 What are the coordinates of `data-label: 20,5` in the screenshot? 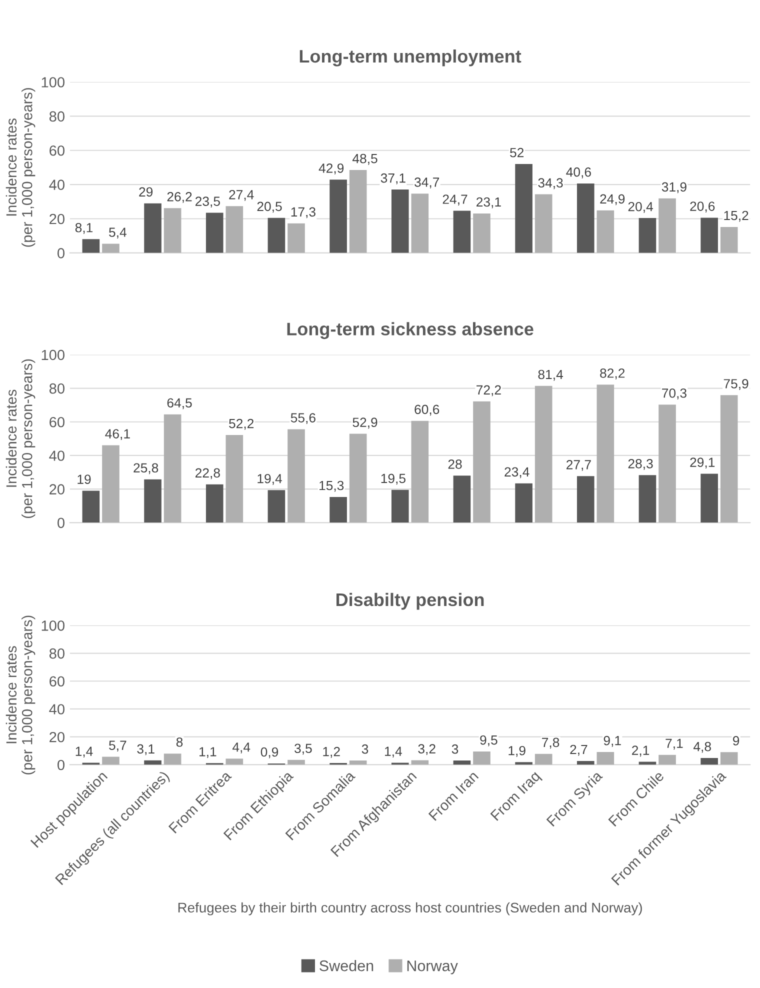 It's located at (269, 207).